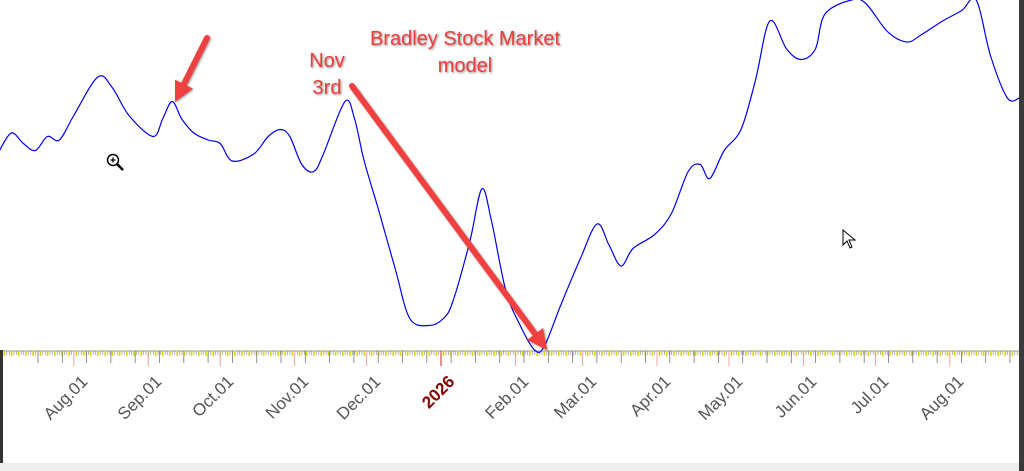  I want to click on annotation-date-line1: Nov, so click(327, 61).